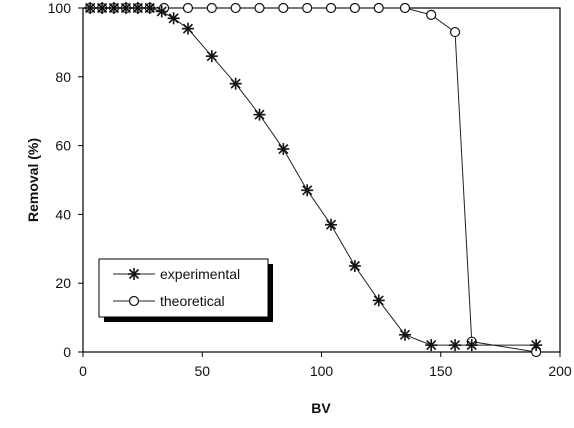 This screenshot has width=574, height=428. Describe the element at coordinates (33, 180) in the screenshot. I see `y-axis-title: Removal (%)` at that location.